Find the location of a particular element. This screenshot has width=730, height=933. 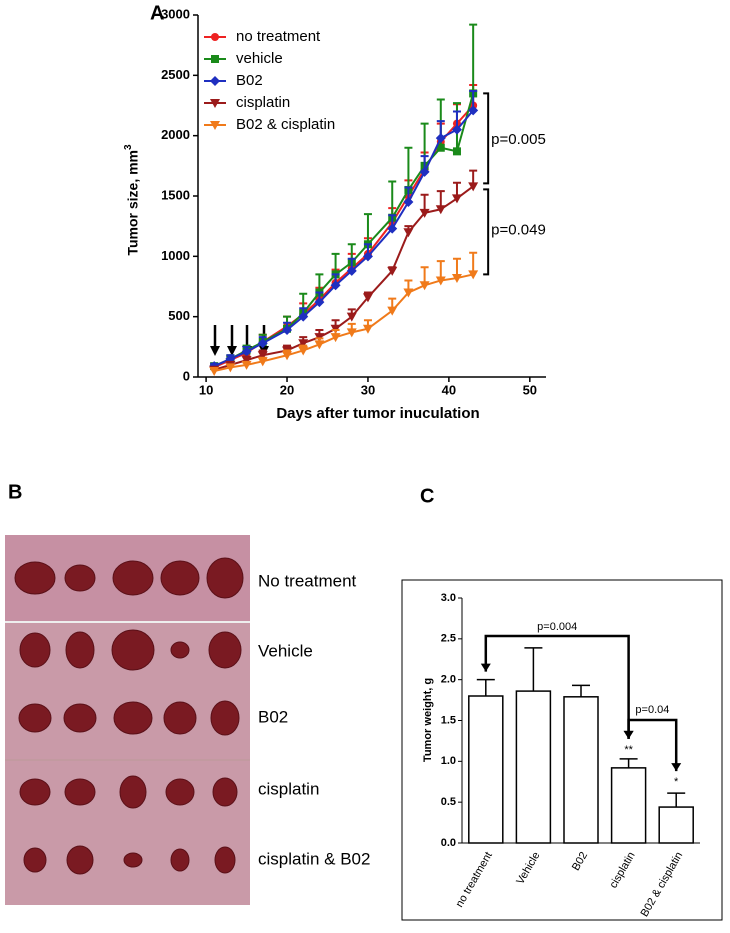

y-tick-label: 3.0 is located at coordinates (448, 598).